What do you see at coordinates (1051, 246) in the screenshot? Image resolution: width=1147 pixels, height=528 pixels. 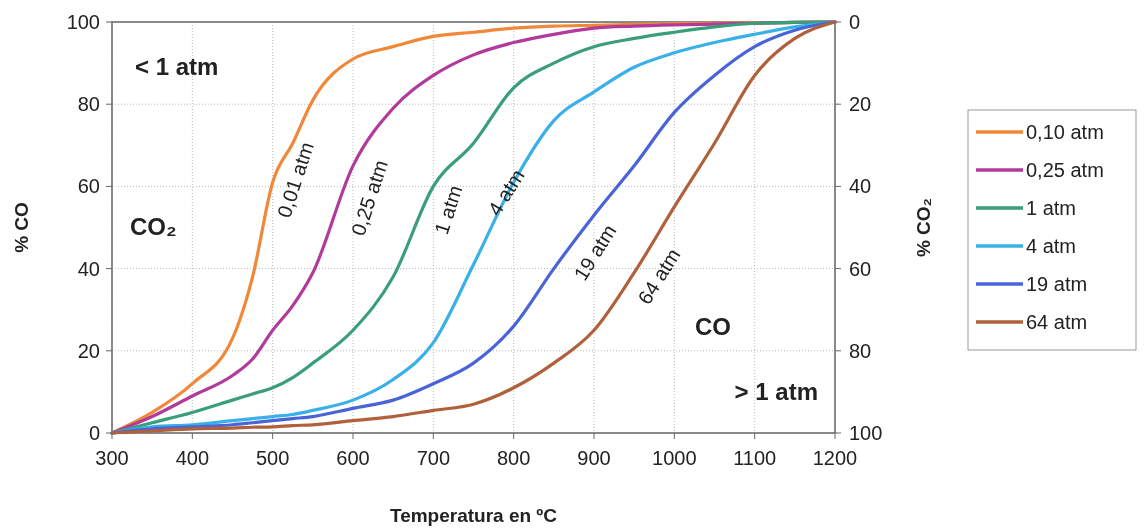 I see `legend-label: 4 atm` at bounding box center [1051, 246].